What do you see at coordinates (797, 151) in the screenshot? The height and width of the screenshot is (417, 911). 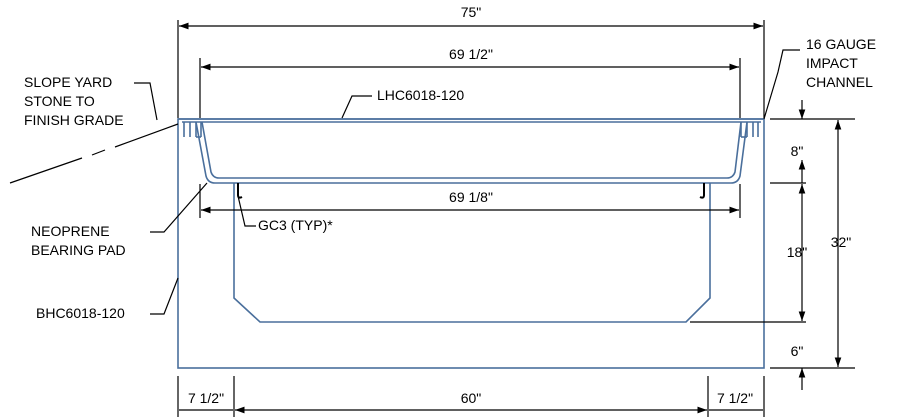 I see `label-upper-height: 8"` at bounding box center [797, 151].